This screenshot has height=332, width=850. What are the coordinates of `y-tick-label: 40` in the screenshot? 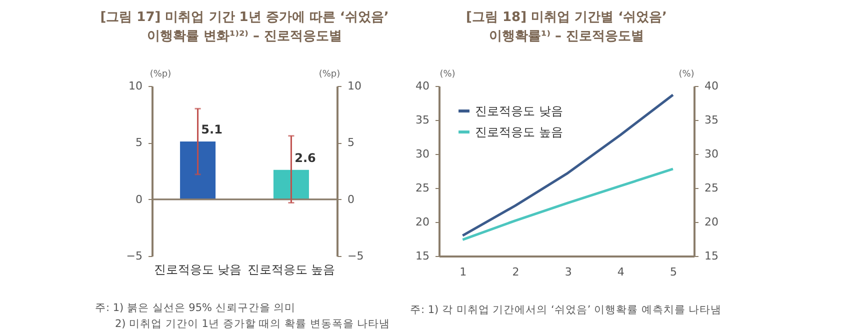 It's located at (423, 86).